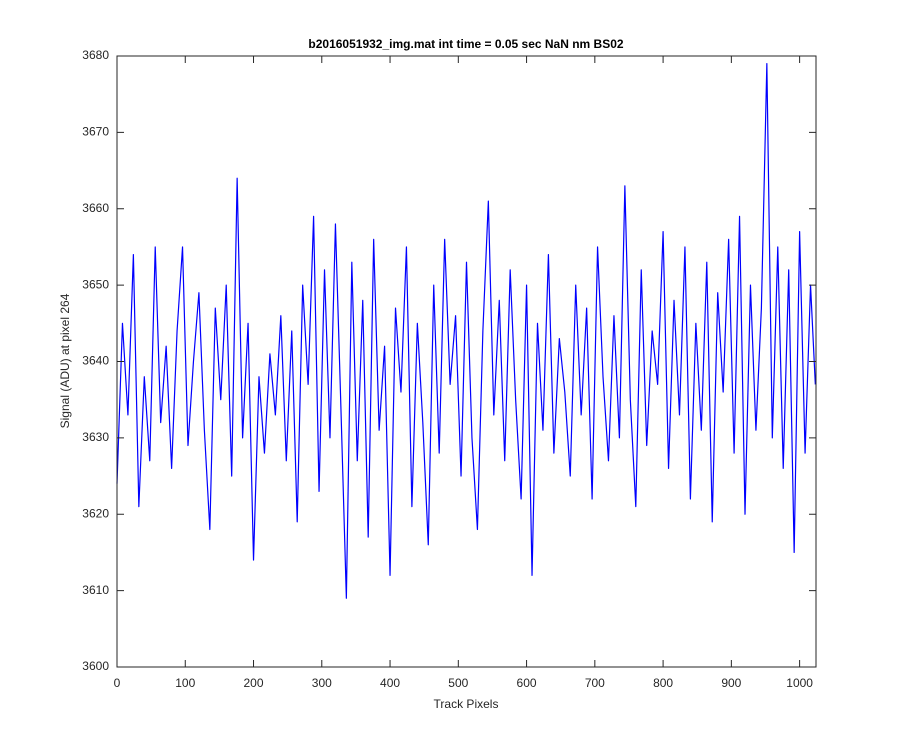 This screenshot has height=750, width=900. What do you see at coordinates (799, 683) in the screenshot?
I see `x-tick-label: 1000` at bounding box center [799, 683].